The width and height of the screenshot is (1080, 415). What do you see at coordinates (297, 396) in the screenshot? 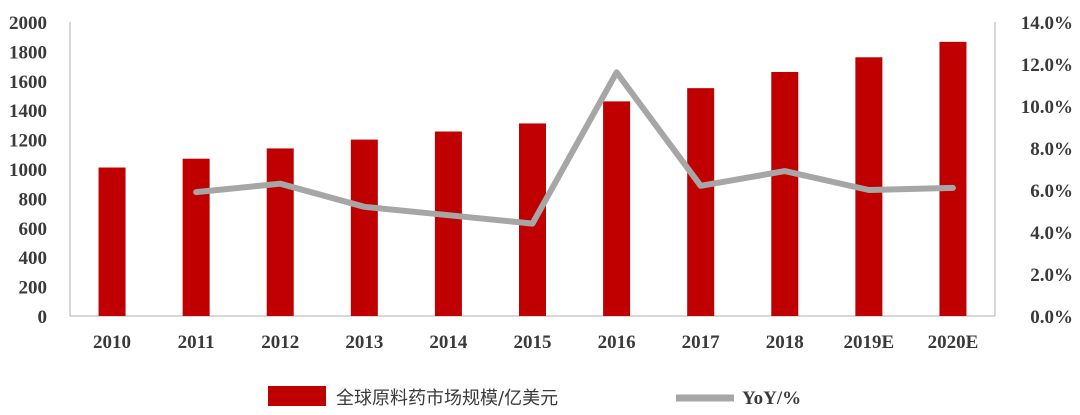
I see `legend-bar-swatch` at bounding box center [297, 396].